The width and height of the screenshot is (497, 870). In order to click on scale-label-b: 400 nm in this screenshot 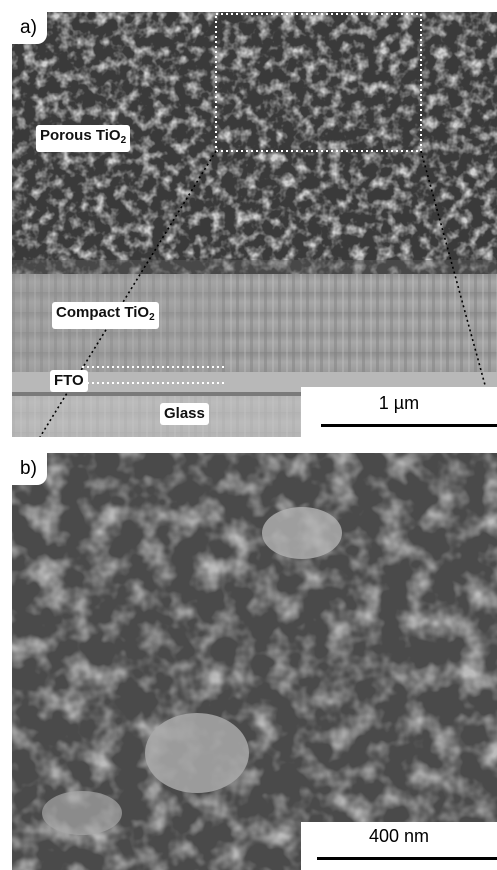, I will do `click(399, 836)`.